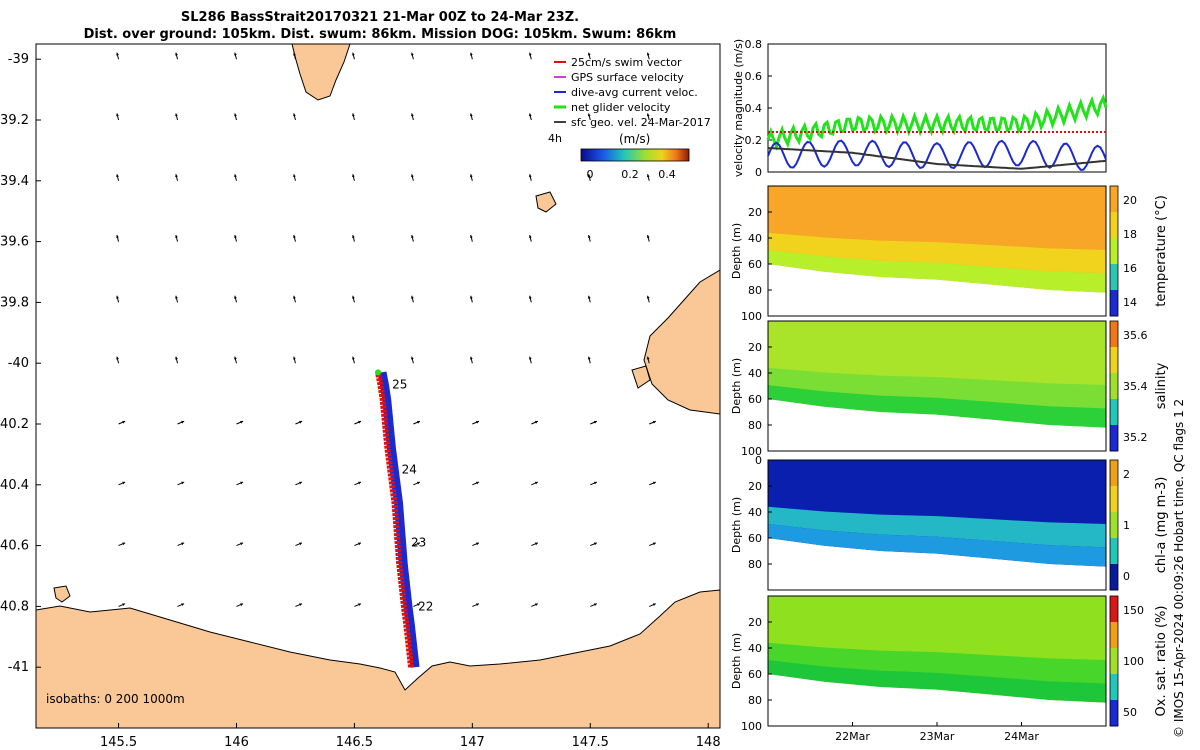 This screenshot has width=1200, height=750. I want to click on map-xtick-label: 147.5, so click(590, 742).